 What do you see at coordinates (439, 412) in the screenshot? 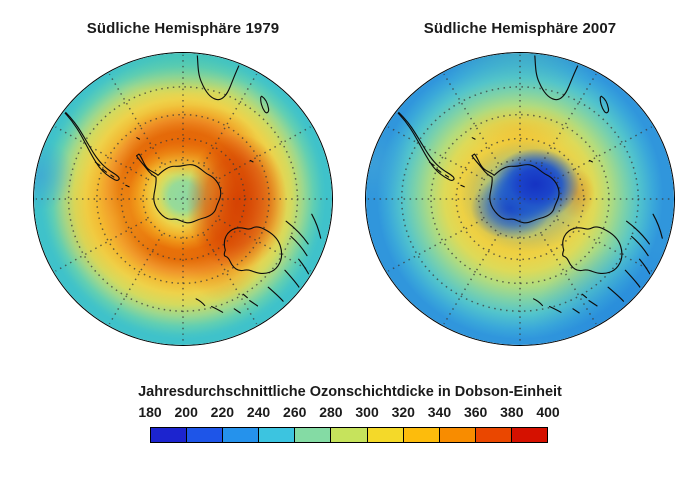
I see `colorbar-tick: 340` at bounding box center [439, 412].